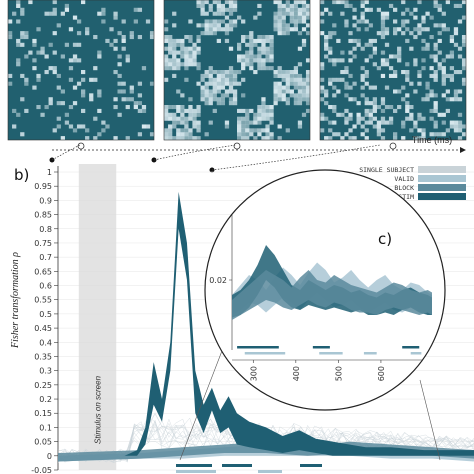 The height and width of the screenshot is (474, 474). What do you see at coordinates (370, 353) in the screenshot?
I see `inset-significance-bar` at bounding box center [370, 353].